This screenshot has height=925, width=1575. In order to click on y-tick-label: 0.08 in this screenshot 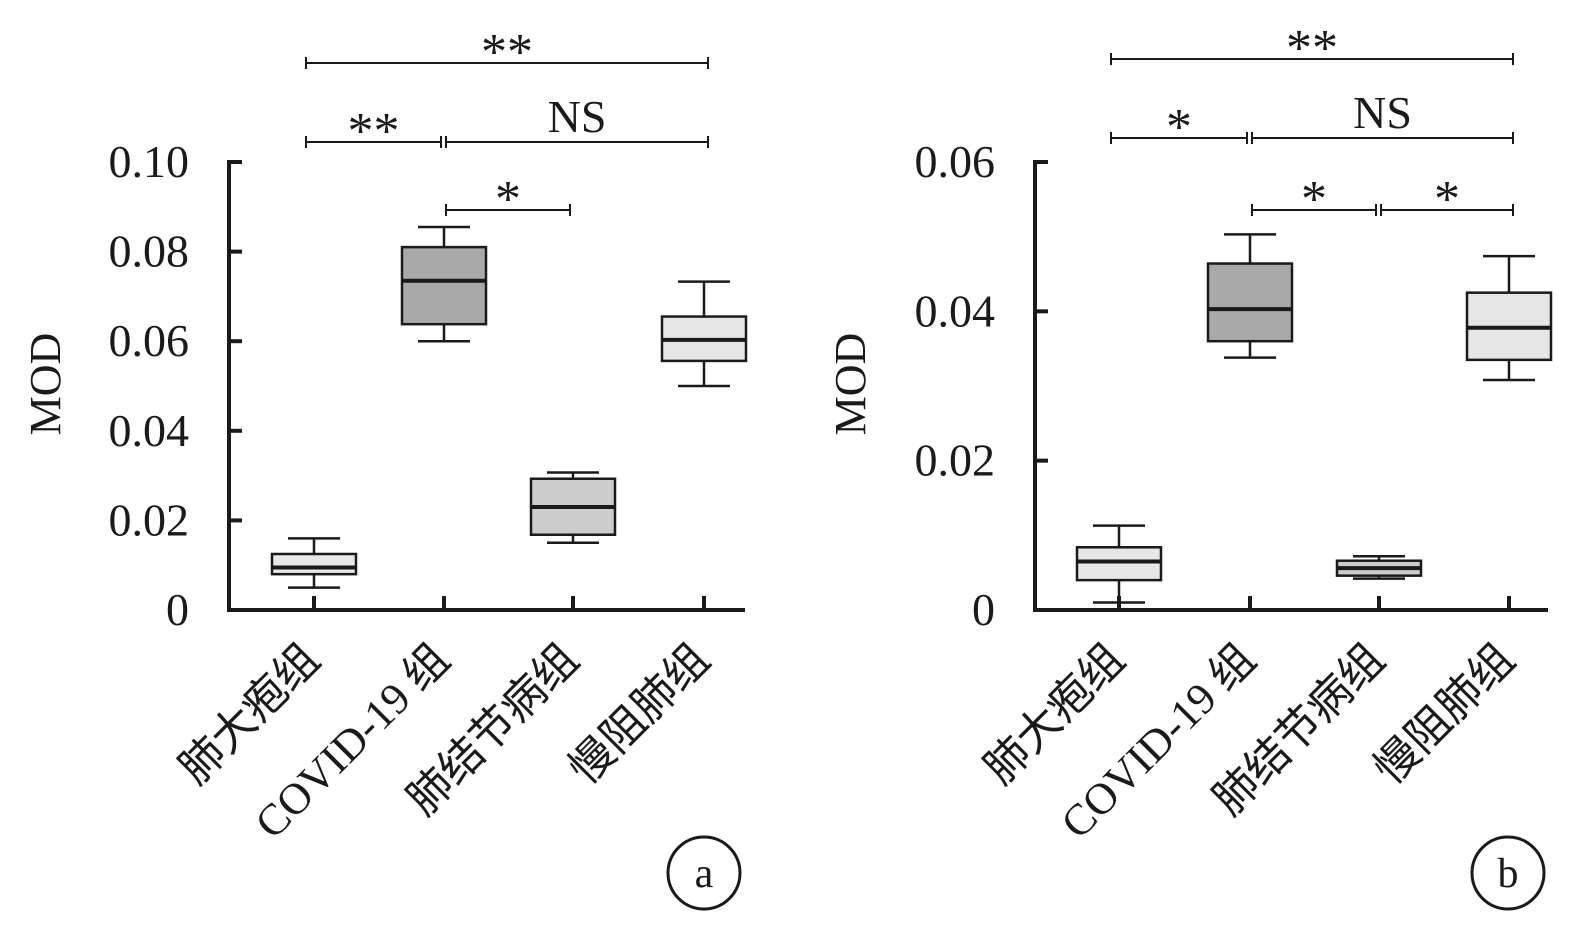, I will do `click(149, 251)`.